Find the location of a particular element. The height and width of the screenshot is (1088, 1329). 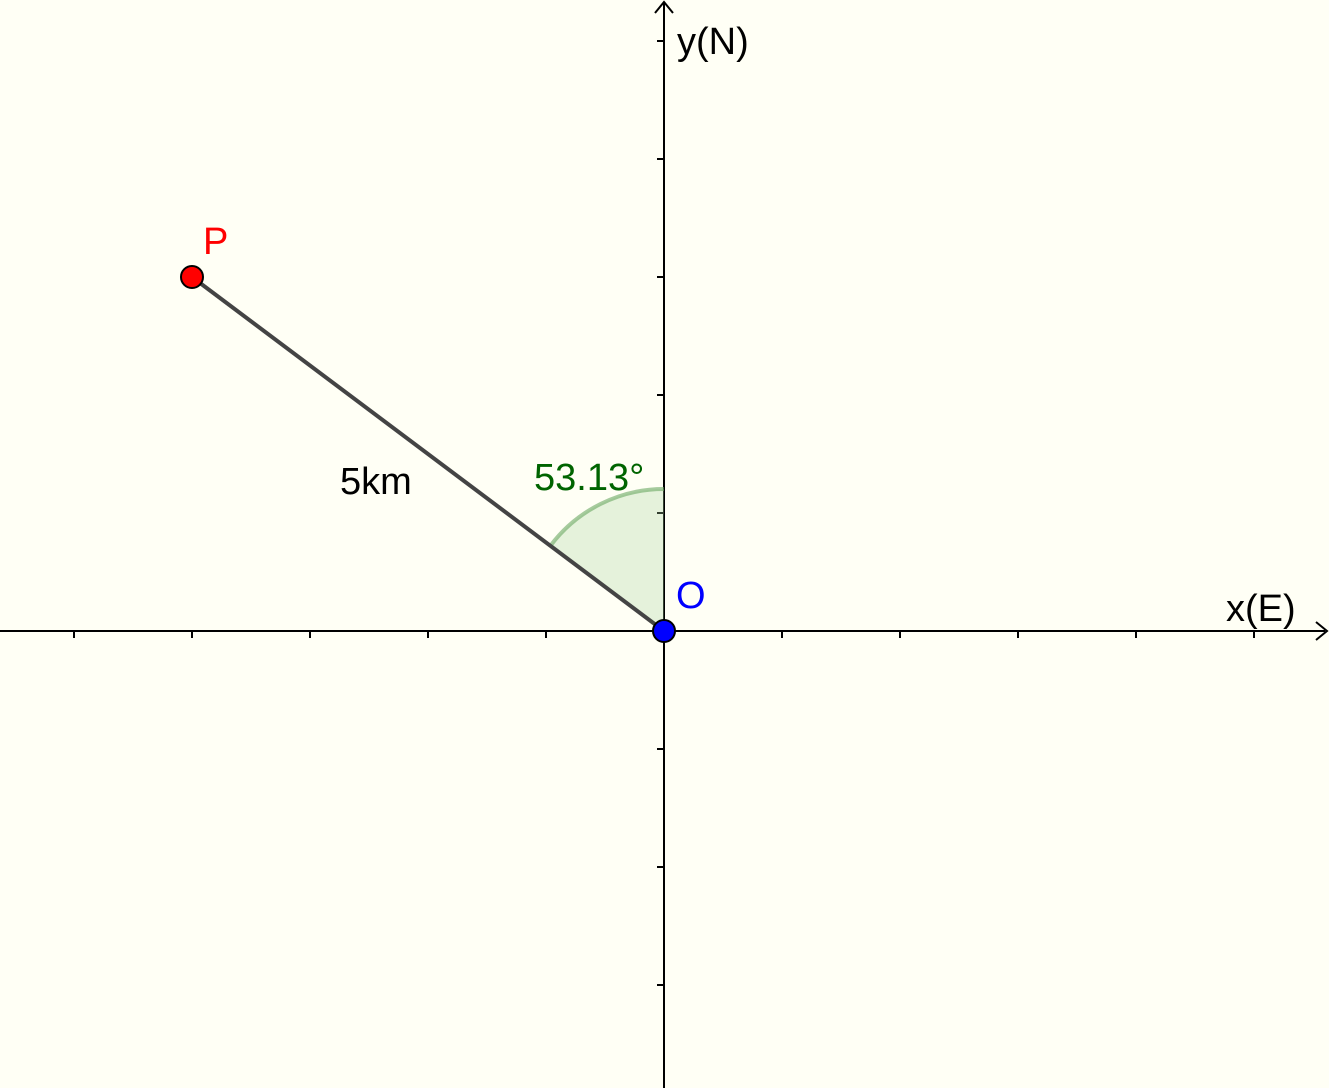

x-axis-label: x(E) is located at coordinates (1261, 609).